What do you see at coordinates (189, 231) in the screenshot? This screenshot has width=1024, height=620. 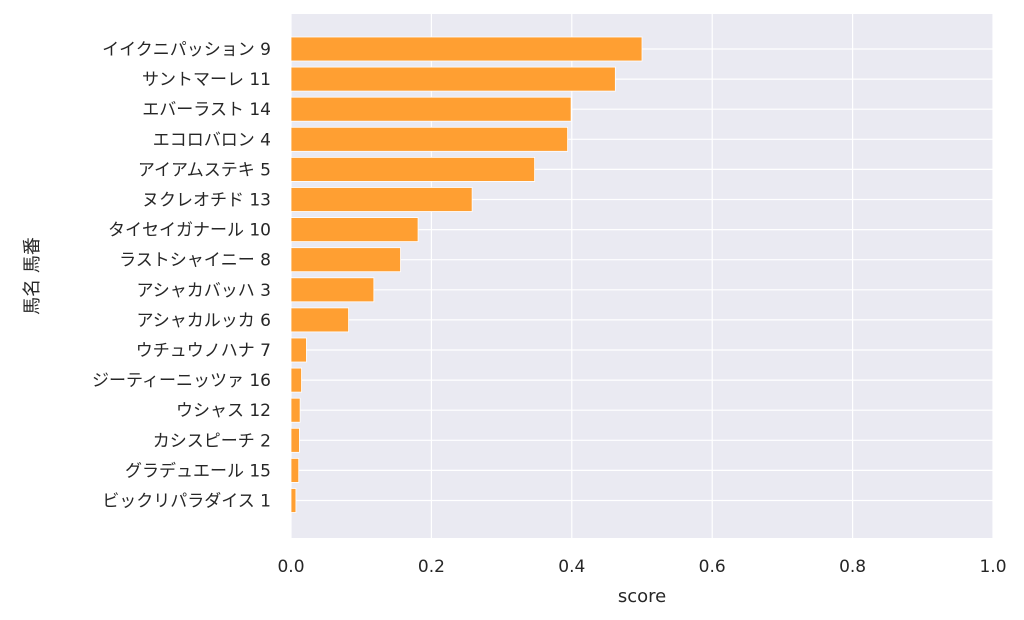 I see `y-tick-label: タイセイガナール 10` at bounding box center [189, 231].